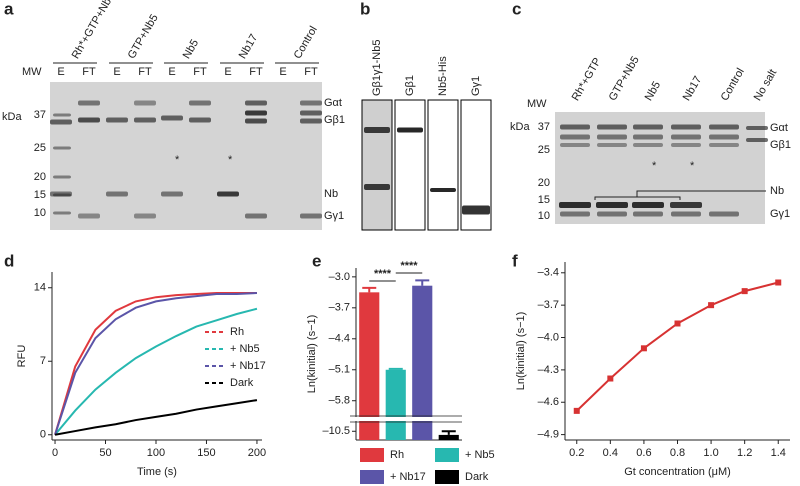 The image size is (800, 486). I want to click on legend-label: + Nb5, so click(245, 349).